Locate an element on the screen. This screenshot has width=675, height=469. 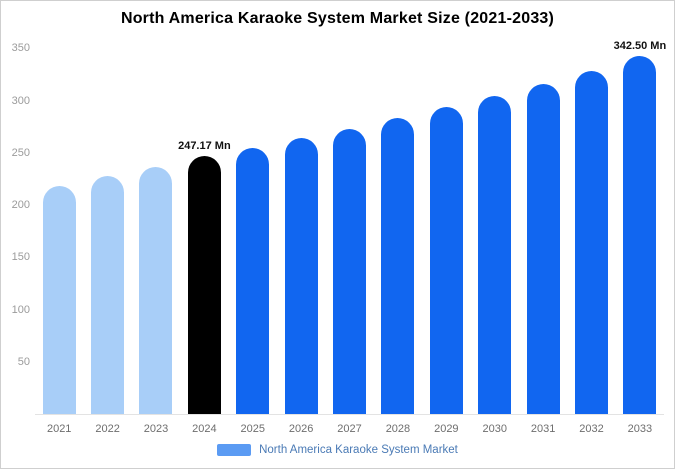
x-tick-2021: 2021 is located at coordinates (59, 429).